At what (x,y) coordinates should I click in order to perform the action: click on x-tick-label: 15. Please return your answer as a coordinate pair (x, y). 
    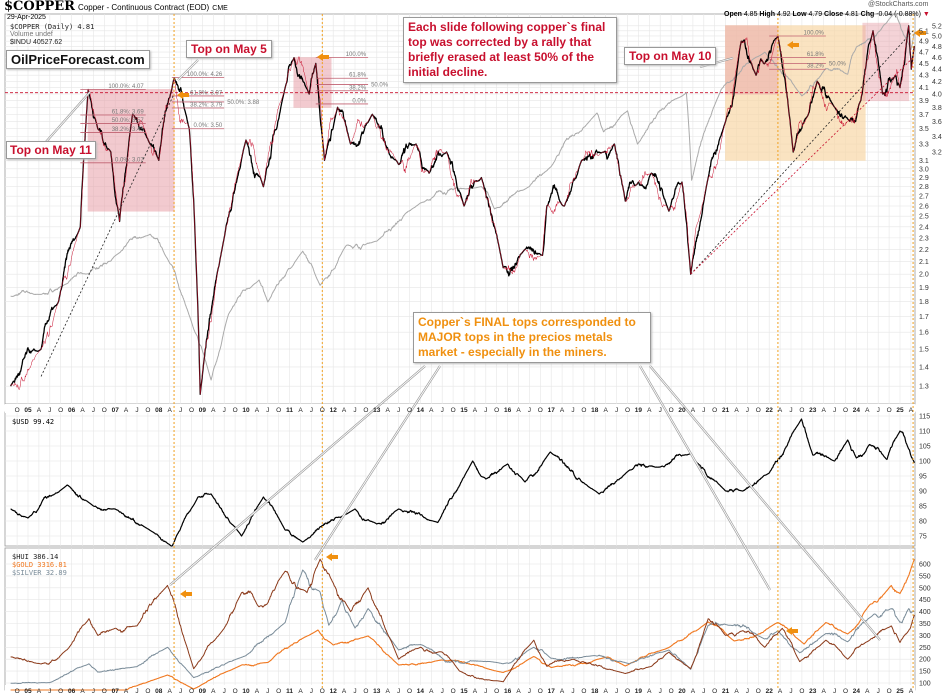
    Looking at the image, I should click on (464, 691).